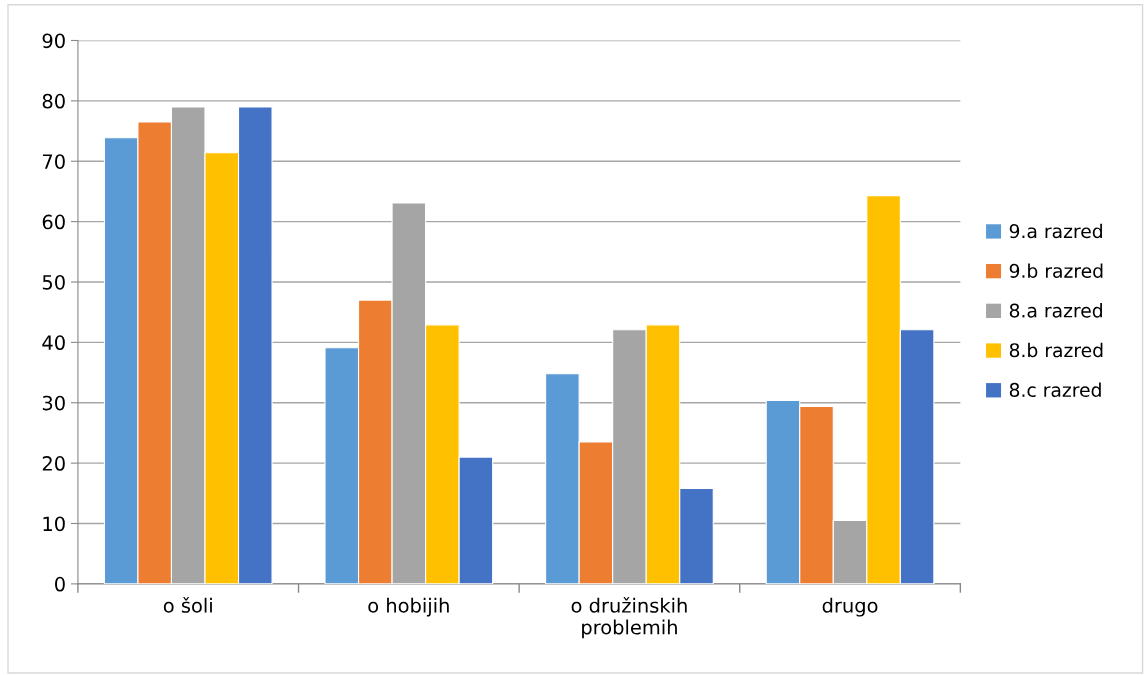 The height and width of the screenshot is (675, 1146). Describe the element at coordinates (408, 607) in the screenshot. I see `x-tick-label: o hobijih` at that location.